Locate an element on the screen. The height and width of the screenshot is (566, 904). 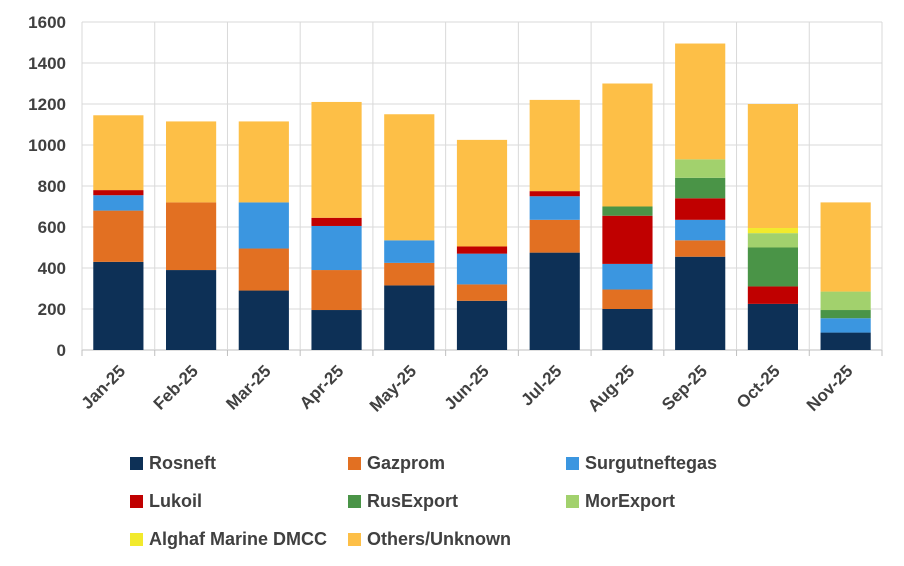
y-axis-ticks: 0 200 400 600 800 1000 1200 1400 1600 is located at coordinates (47, 186).